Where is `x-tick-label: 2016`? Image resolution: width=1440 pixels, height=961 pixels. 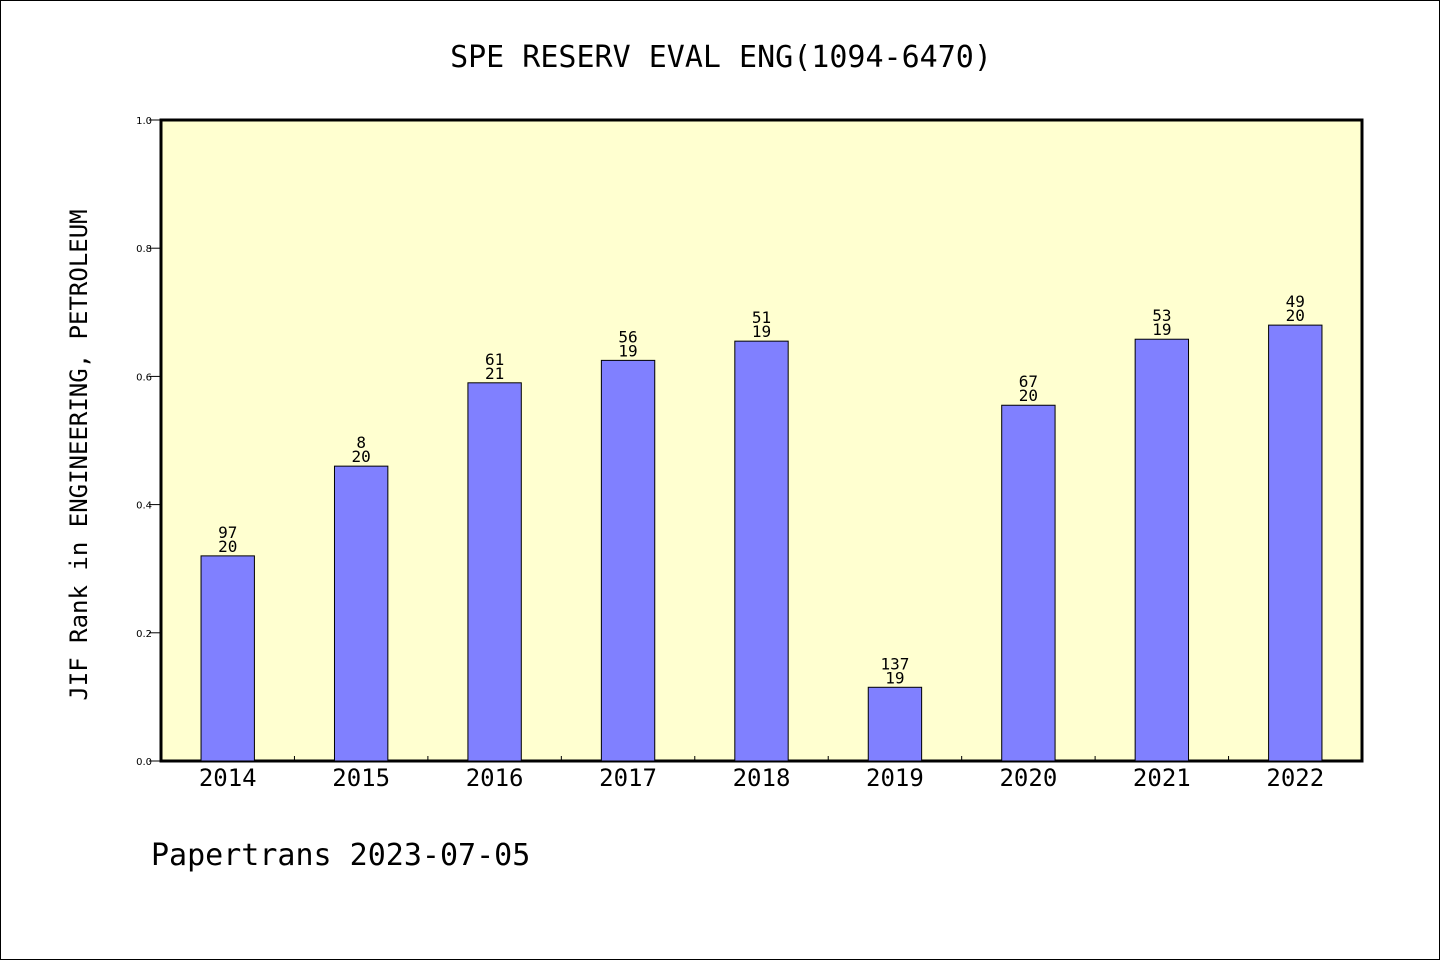
x-tick-label: 2016 is located at coordinates (495, 778).